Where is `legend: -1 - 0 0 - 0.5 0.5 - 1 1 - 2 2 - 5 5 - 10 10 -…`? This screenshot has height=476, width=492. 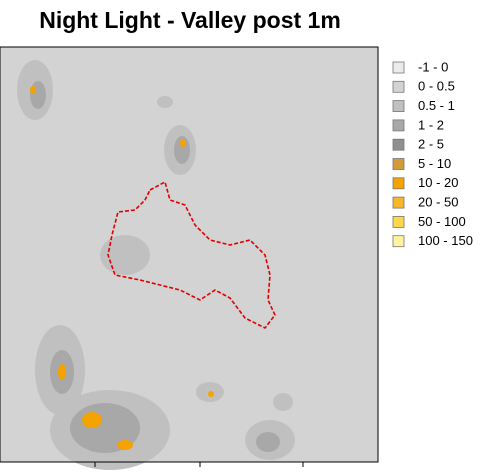
legend: -1 - 0 0 - 0.5 0.5 - 1 1 - 2 2 - 5 5 - 10 10 -… is located at coordinates (432, 153).